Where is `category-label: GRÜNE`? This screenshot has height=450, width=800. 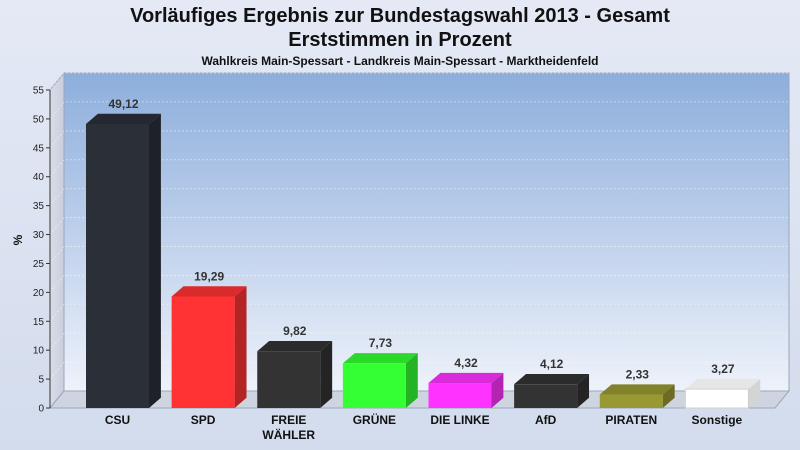
category-label: GRÜNE is located at coordinates (374, 419).